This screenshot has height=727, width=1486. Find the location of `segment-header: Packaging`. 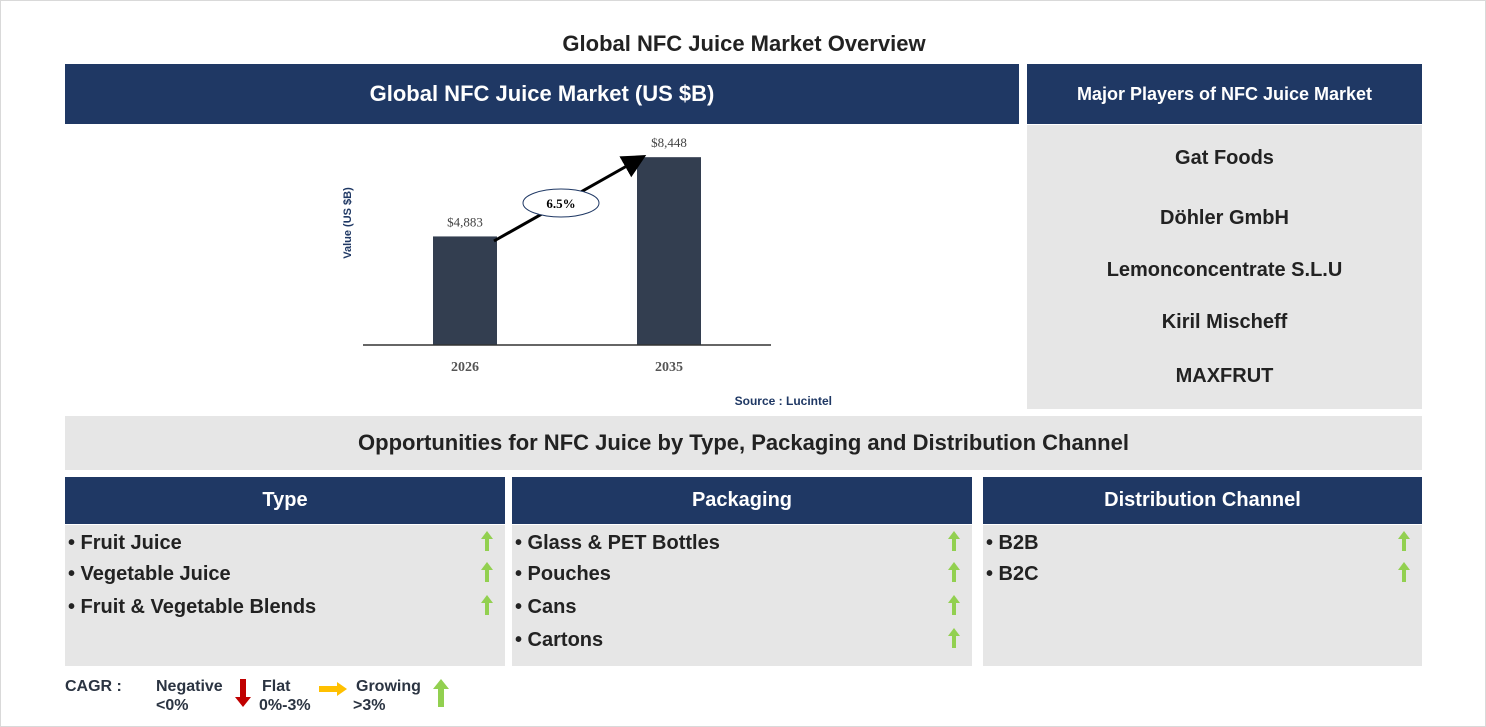

segment-header: Packaging is located at coordinates (742, 500).